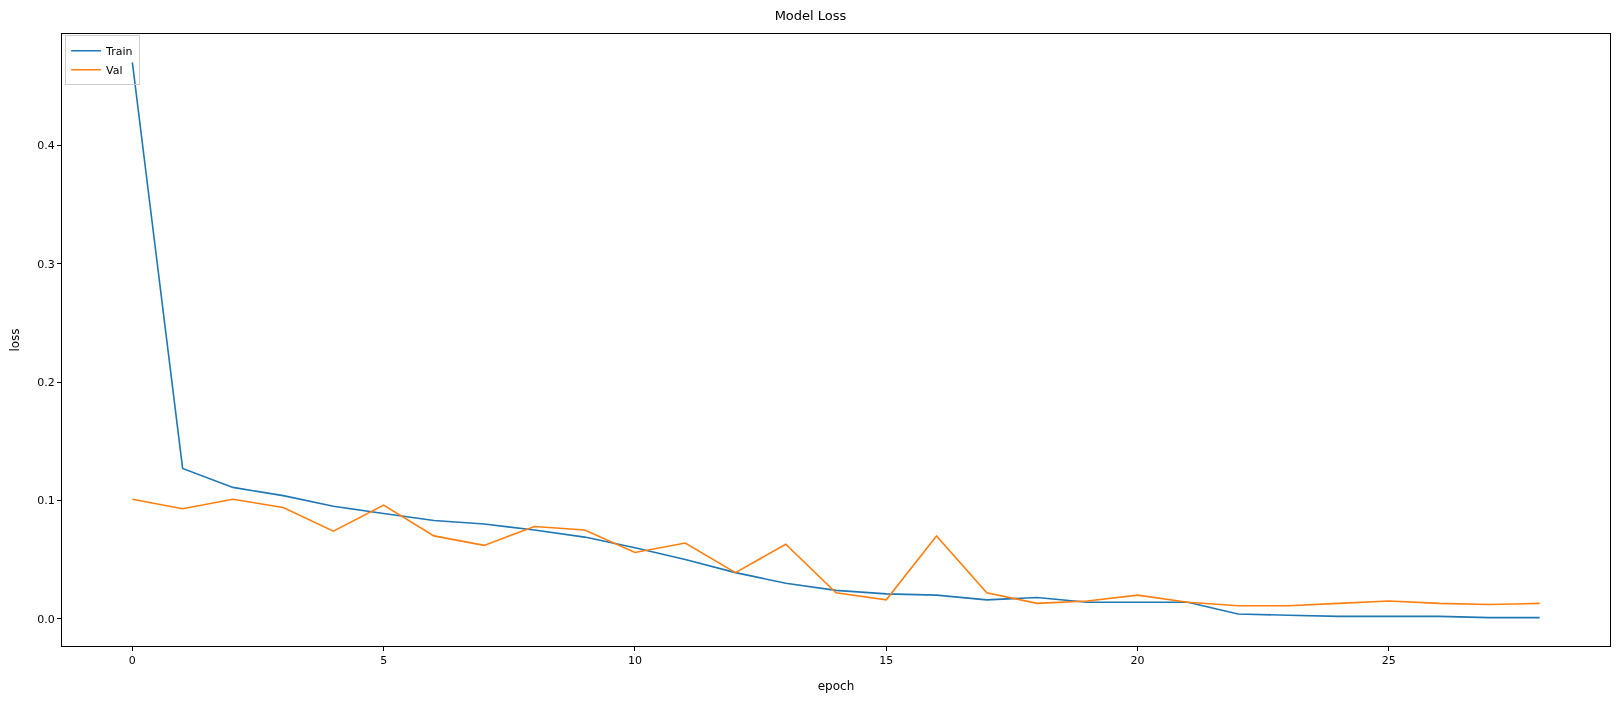 This screenshot has width=1621, height=701. What do you see at coordinates (46, 619) in the screenshot?
I see `y-tick-label: 0.0` at bounding box center [46, 619].